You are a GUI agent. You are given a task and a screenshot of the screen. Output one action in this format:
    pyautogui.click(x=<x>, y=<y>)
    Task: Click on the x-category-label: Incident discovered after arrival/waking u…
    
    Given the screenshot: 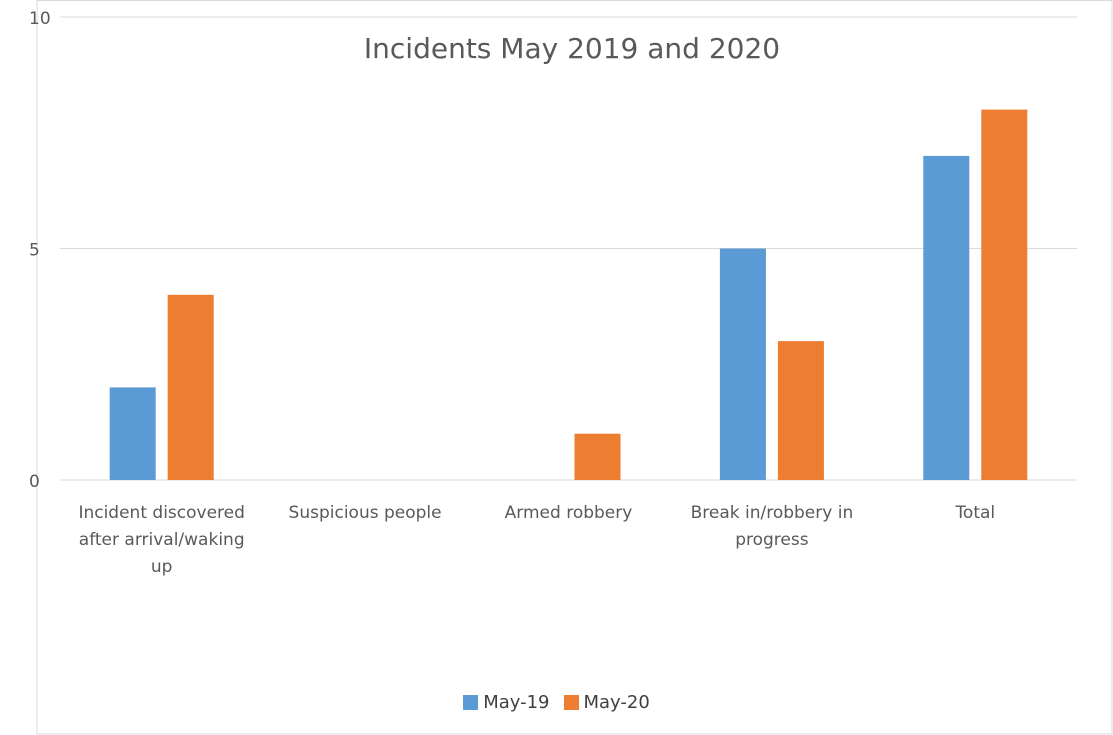 What is the action you would take?
    pyautogui.click(x=161, y=540)
    